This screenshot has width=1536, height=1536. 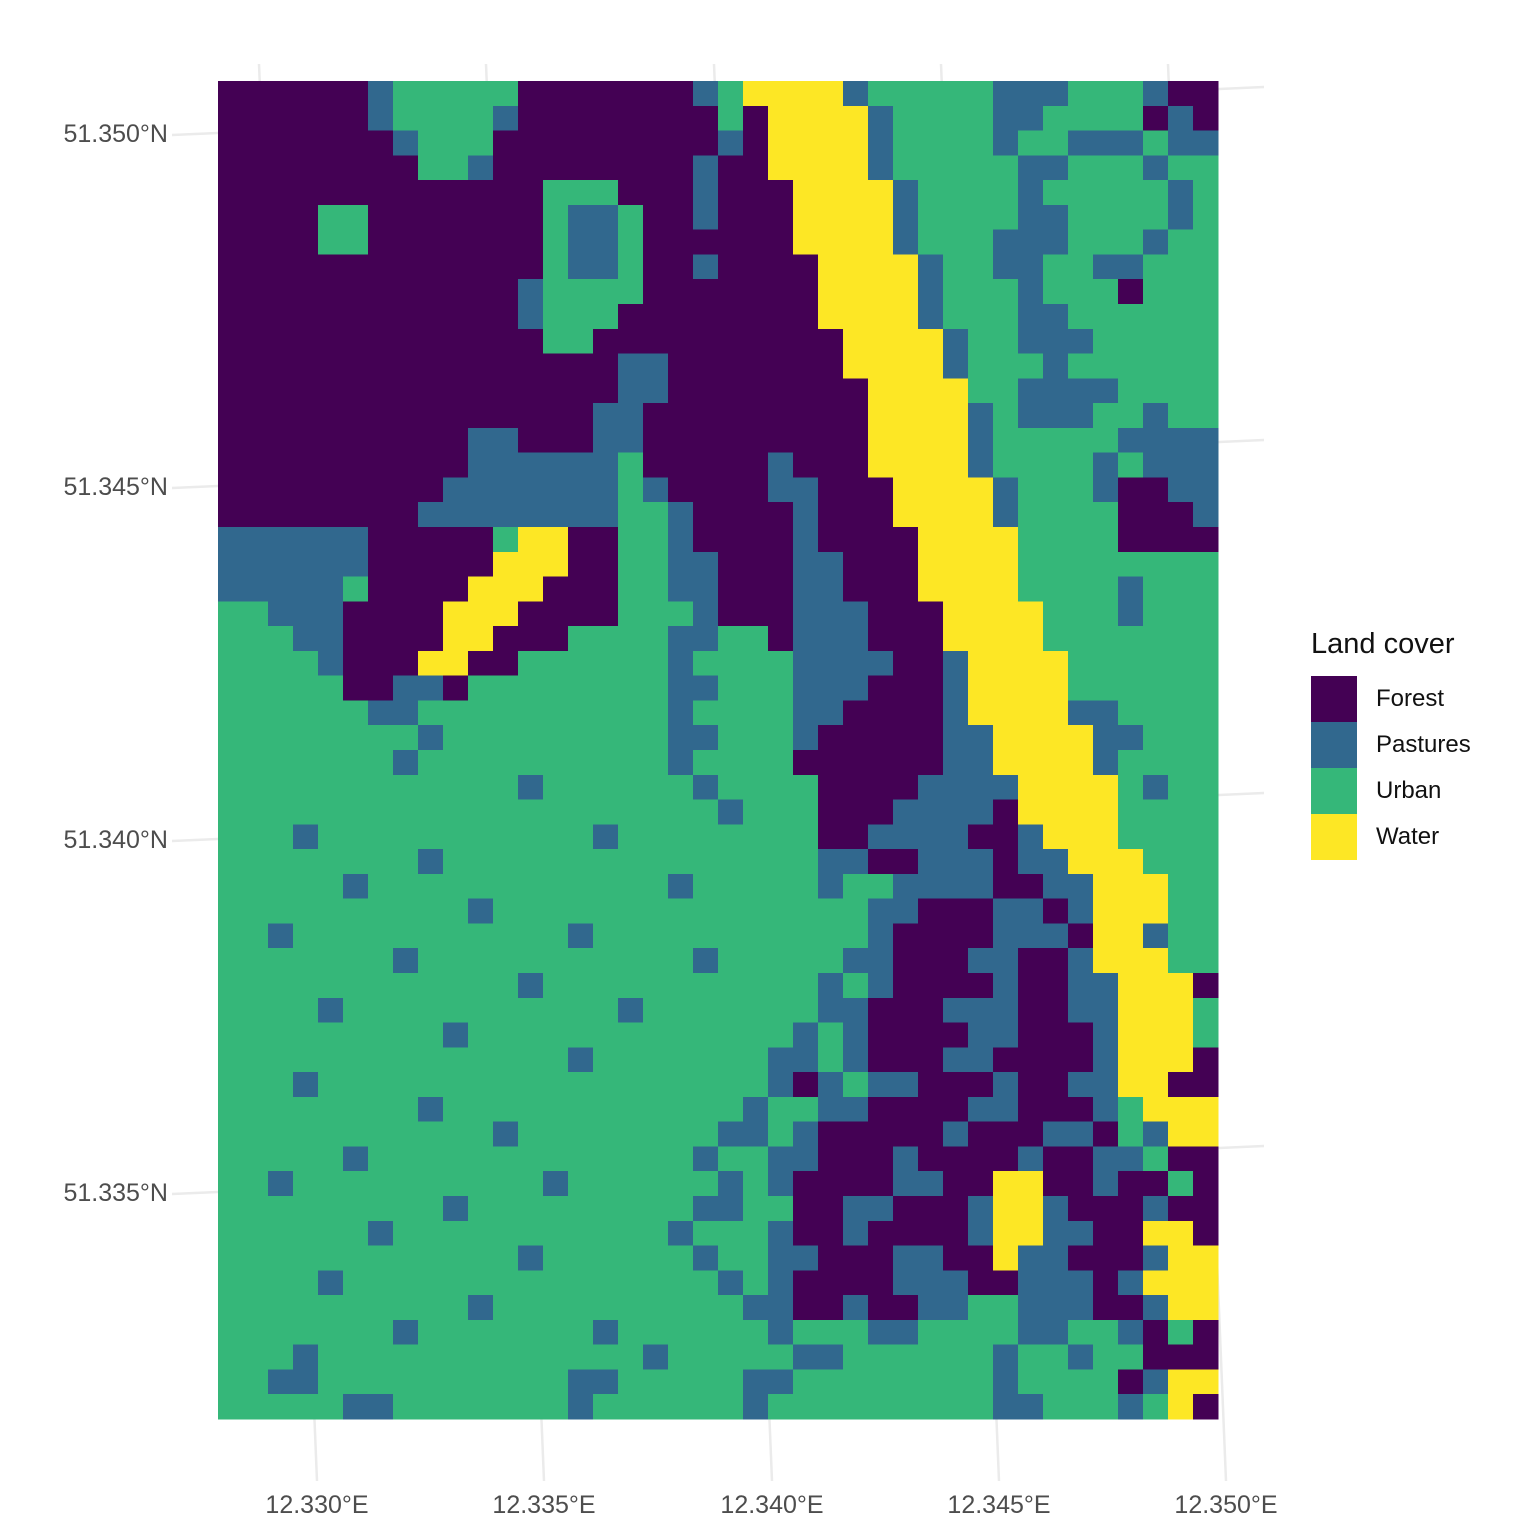 I want to click on legend-item-urban: Urban, so click(x=1423, y=790).